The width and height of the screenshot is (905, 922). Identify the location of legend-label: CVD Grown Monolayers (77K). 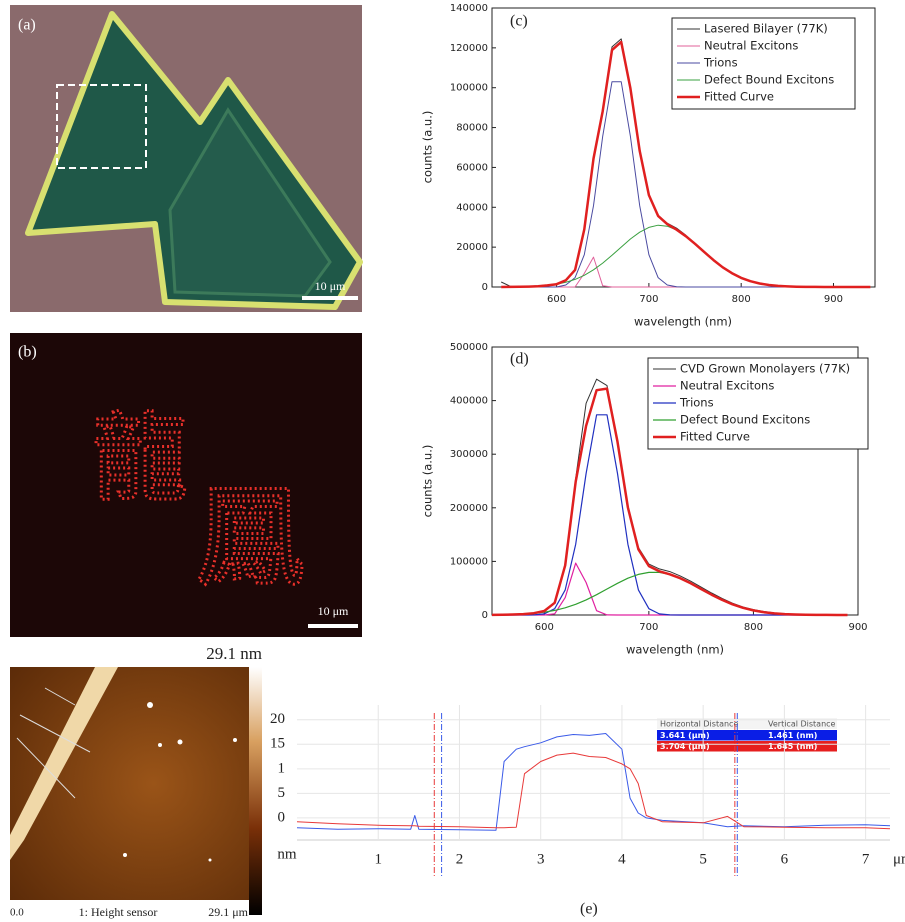
(765, 369).